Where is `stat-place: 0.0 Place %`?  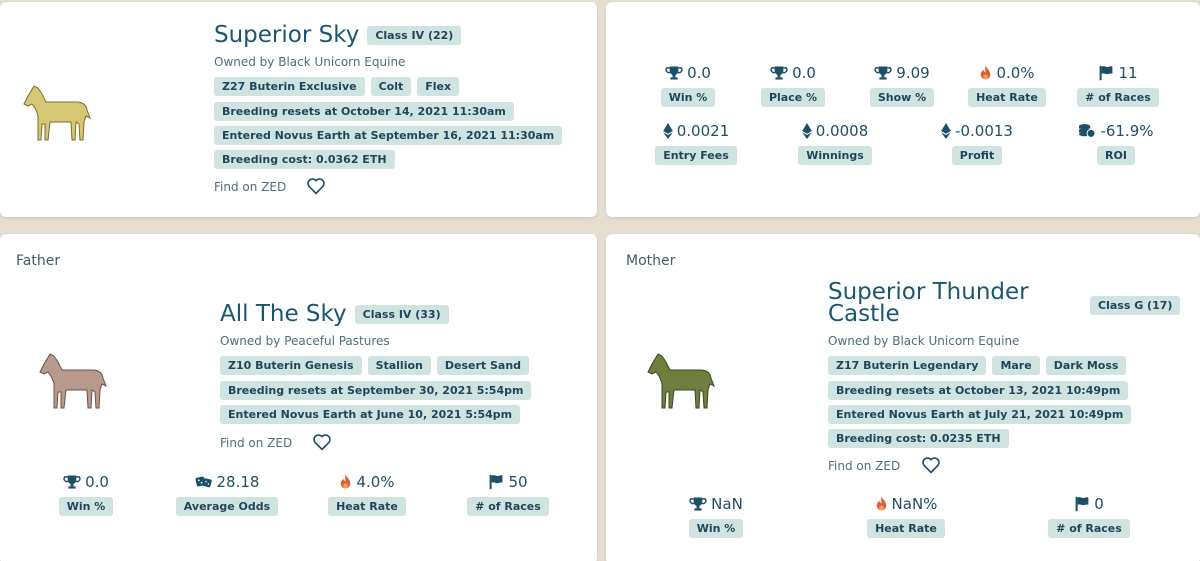 stat-place: 0.0 Place % is located at coordinates (793, 85).